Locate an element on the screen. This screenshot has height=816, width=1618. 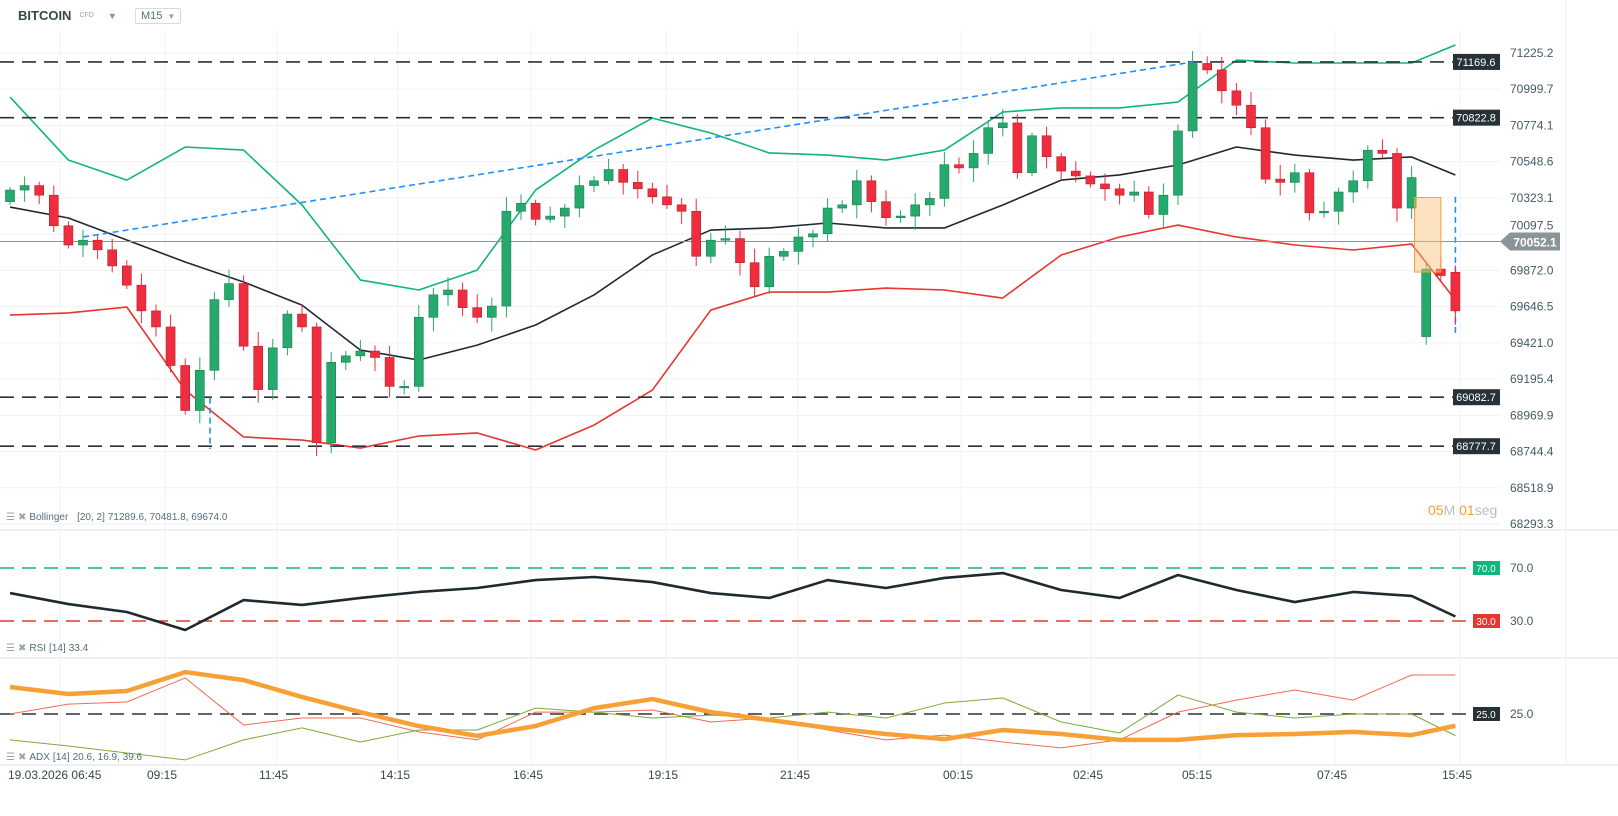
level-tag-label: 70822.8 is located at coordinates (1476, 119).